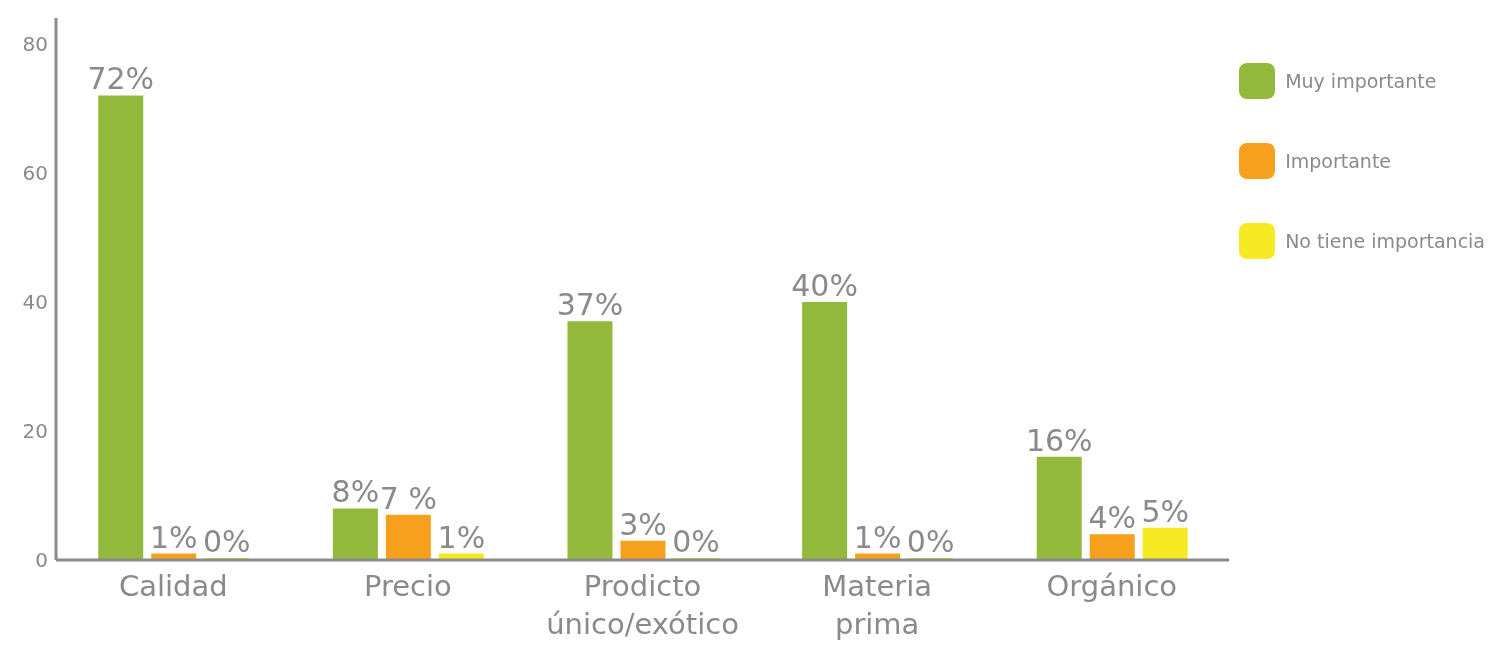  I want to click on data-label: 4%, so click(1112, 518).